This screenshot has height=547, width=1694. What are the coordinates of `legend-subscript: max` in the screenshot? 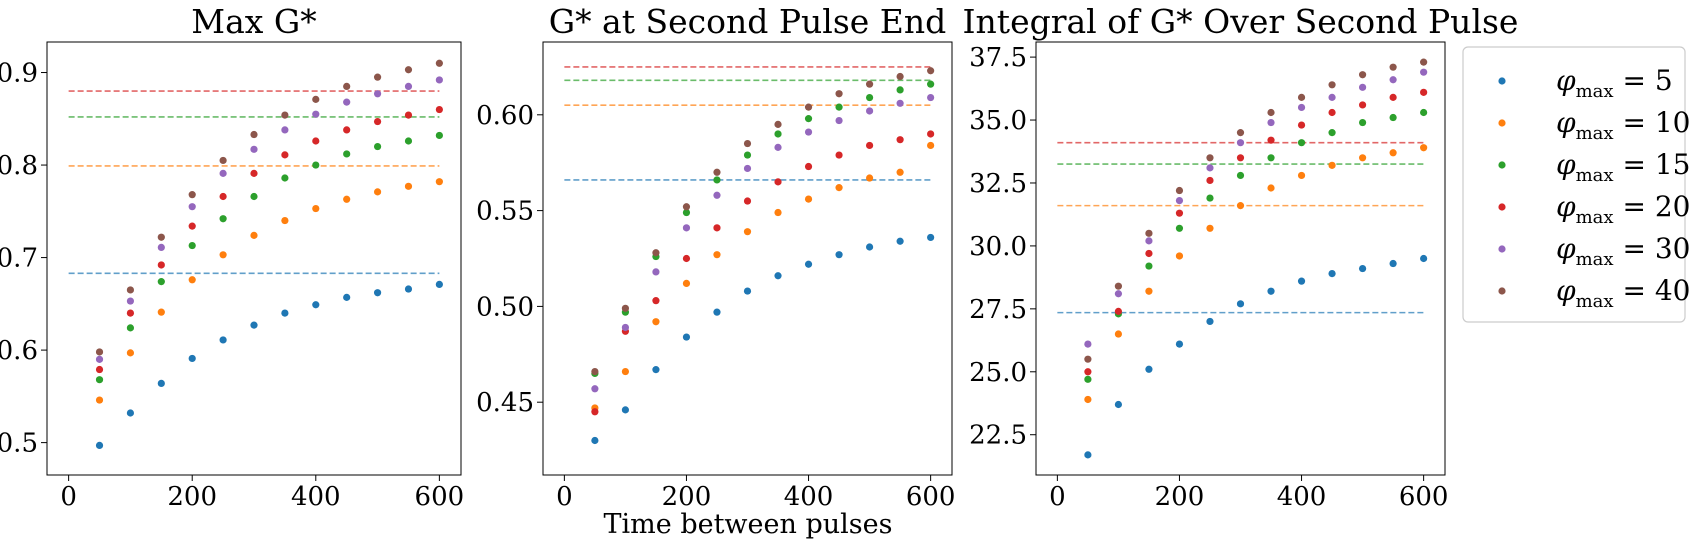 It's located at (1595, 301).